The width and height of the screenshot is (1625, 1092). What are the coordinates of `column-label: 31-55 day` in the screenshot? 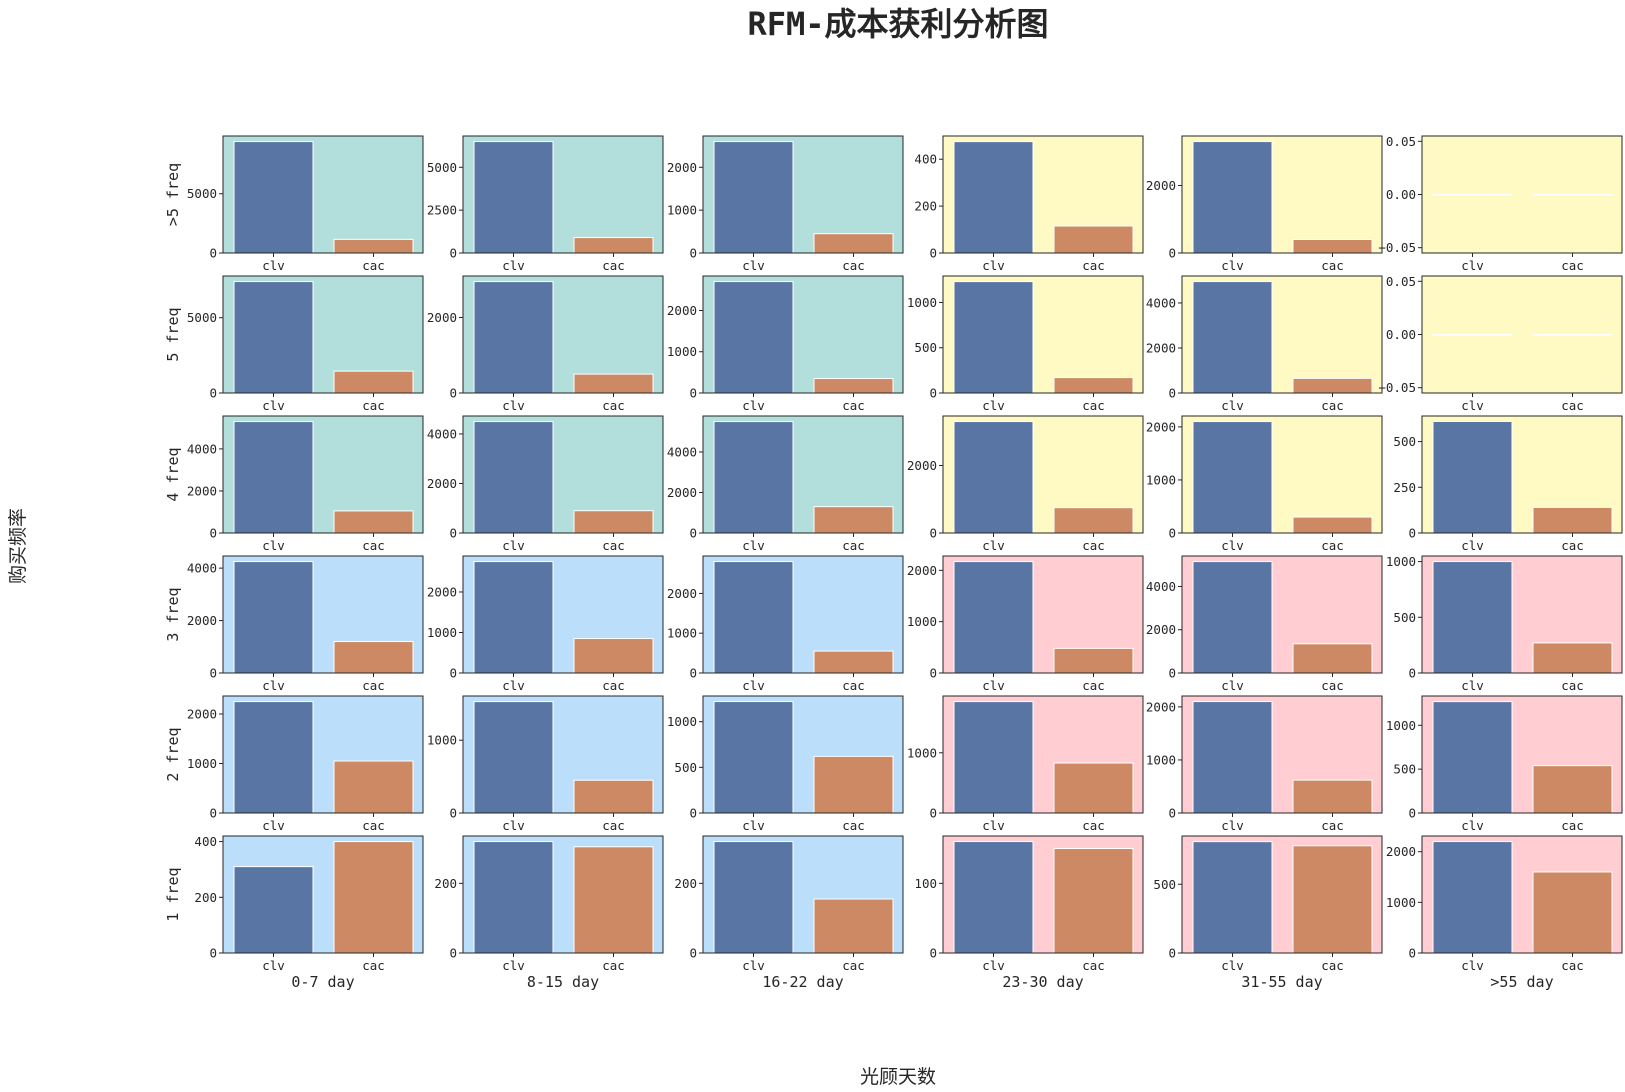 It's located at (1281, 982).